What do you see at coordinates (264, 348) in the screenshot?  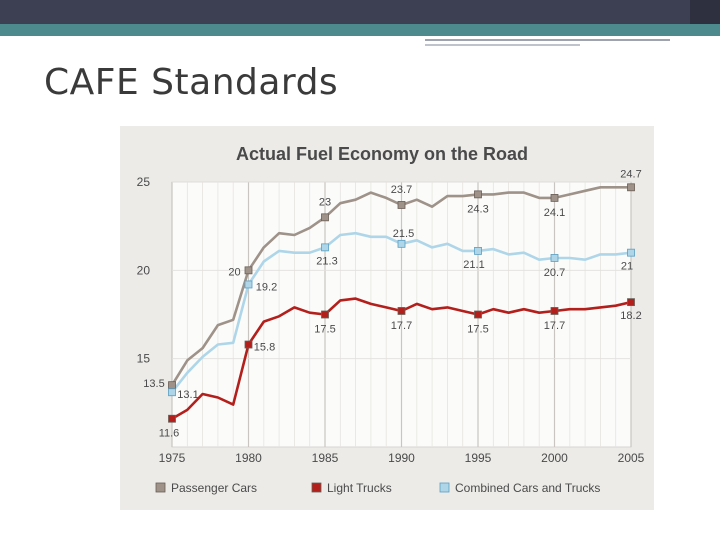 I see `data-label-1-1: 15.8` at bounding box center [264, 348].